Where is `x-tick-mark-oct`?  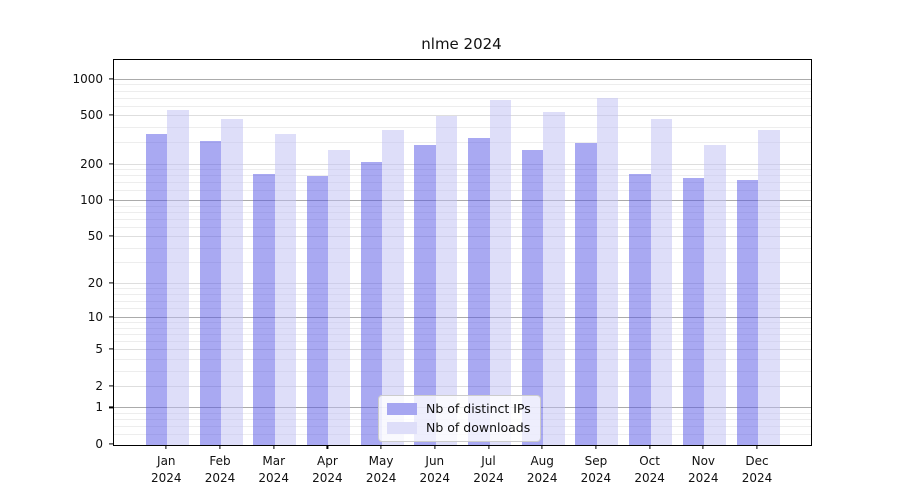
x-tick-mark-oct is located at coordinates (650, 447).